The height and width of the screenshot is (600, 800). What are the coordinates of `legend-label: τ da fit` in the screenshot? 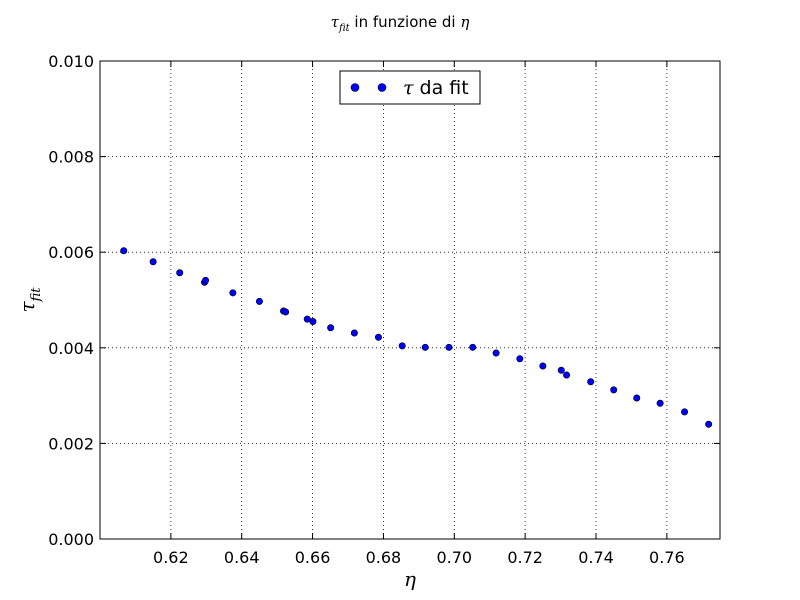 It's located at (436, 88).